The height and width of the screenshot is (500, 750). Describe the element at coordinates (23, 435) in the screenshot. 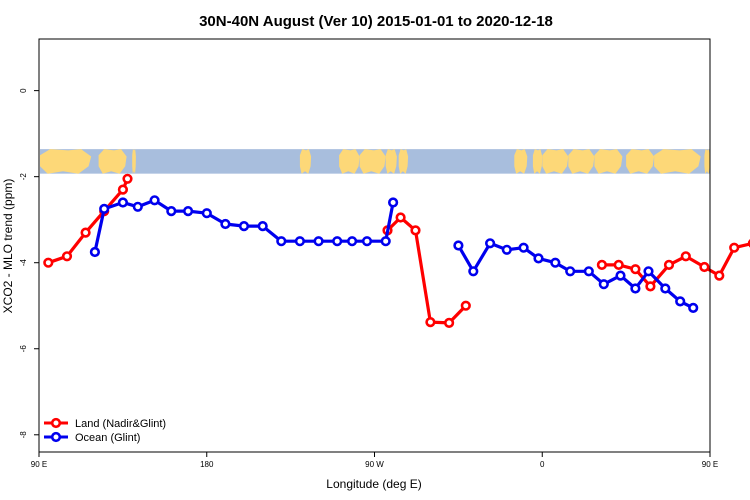

I see `y-tick-label: -8` at that location.